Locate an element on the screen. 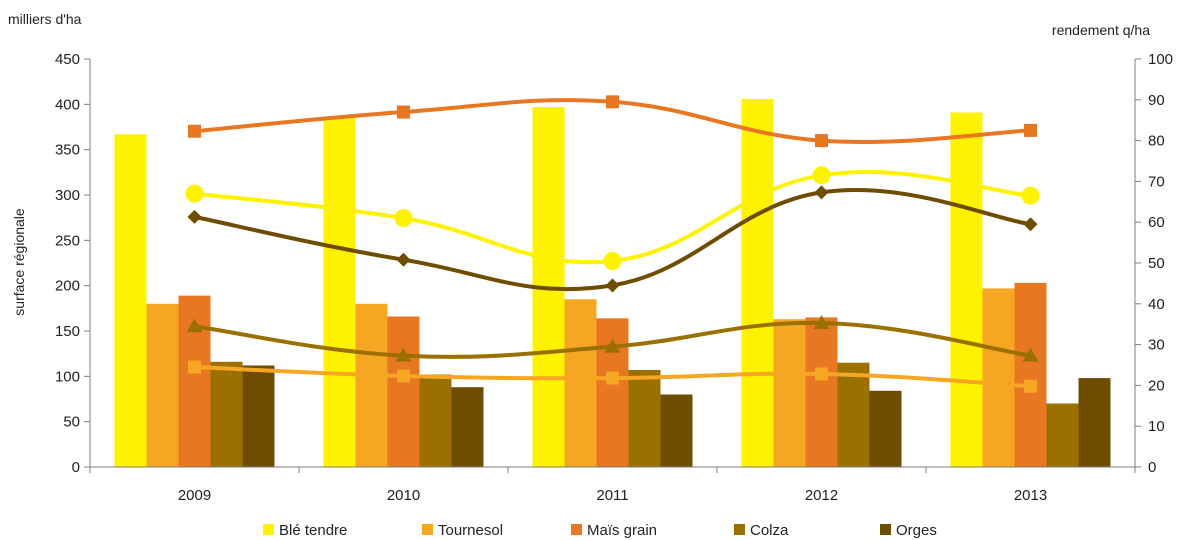  marker-series-0-2010 is located at coordinates (403, 218).